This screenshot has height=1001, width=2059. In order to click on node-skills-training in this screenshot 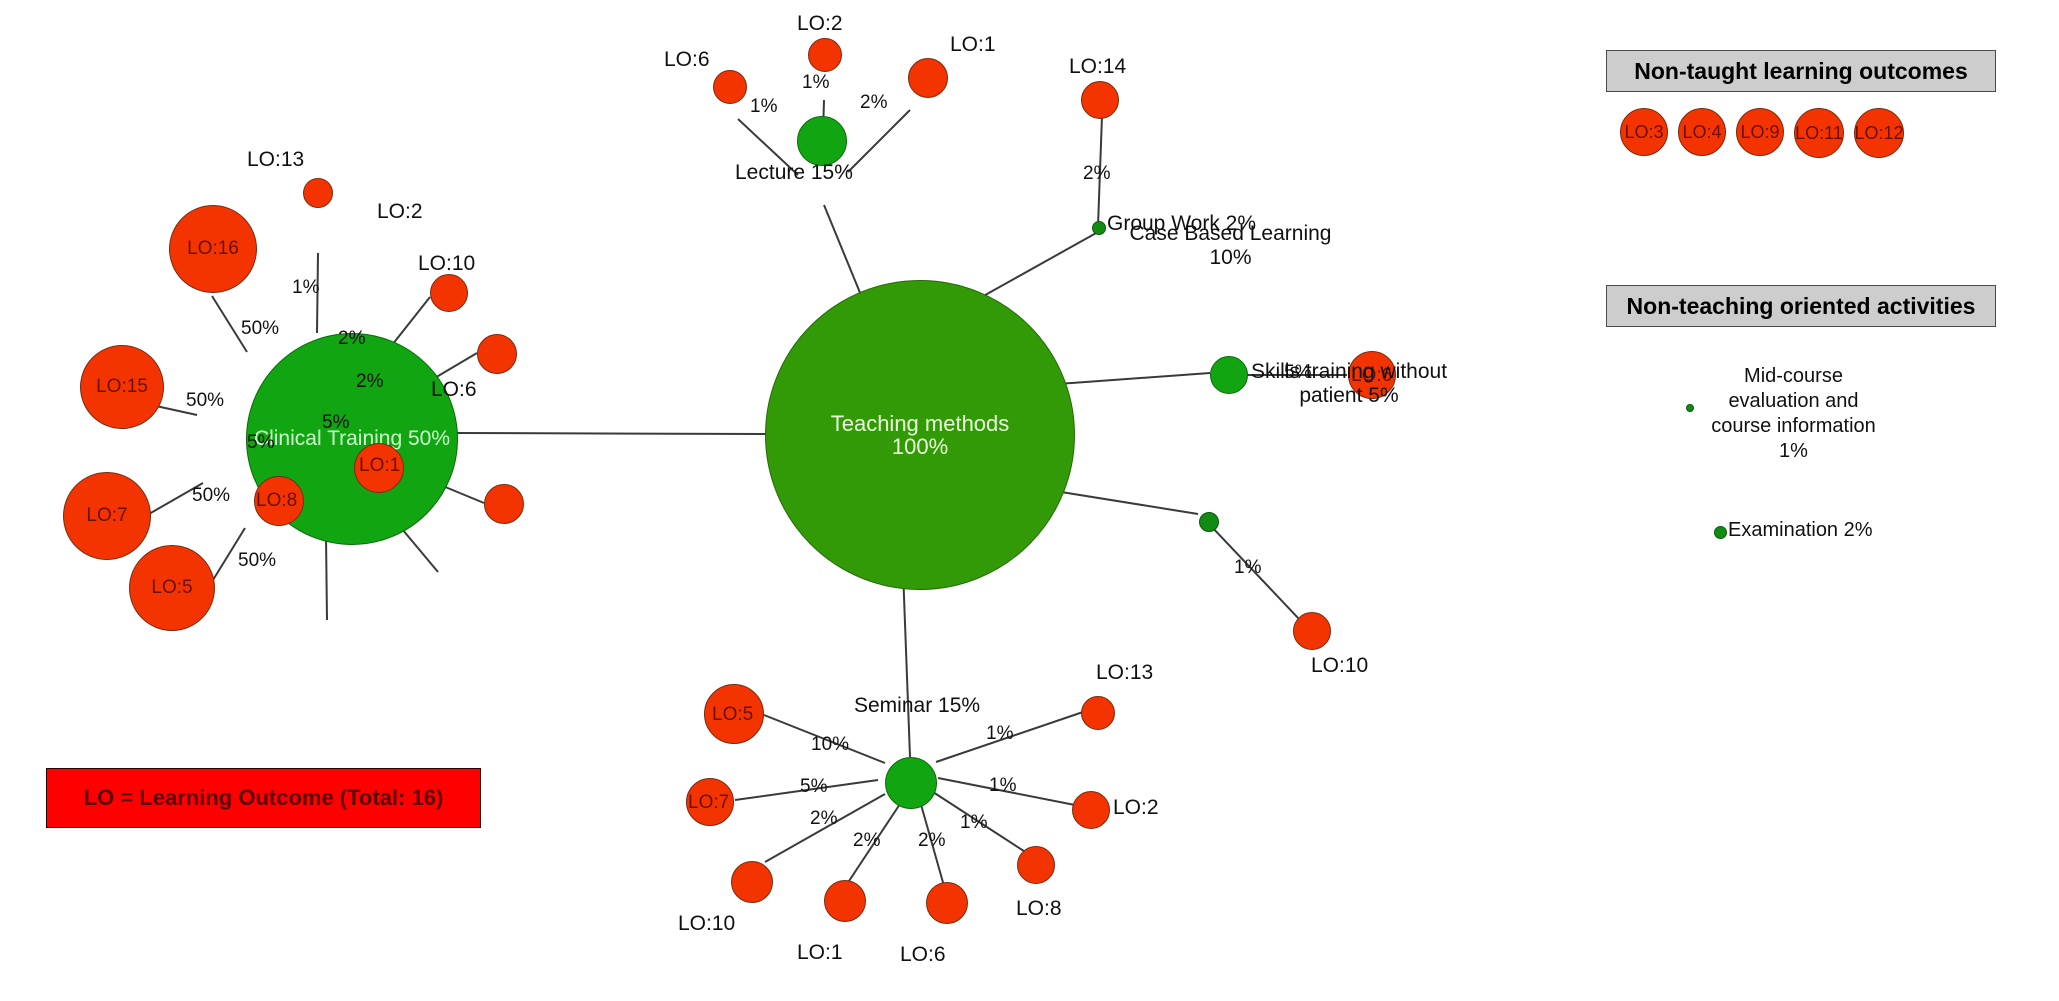, I will do `click(1209, 522)`.